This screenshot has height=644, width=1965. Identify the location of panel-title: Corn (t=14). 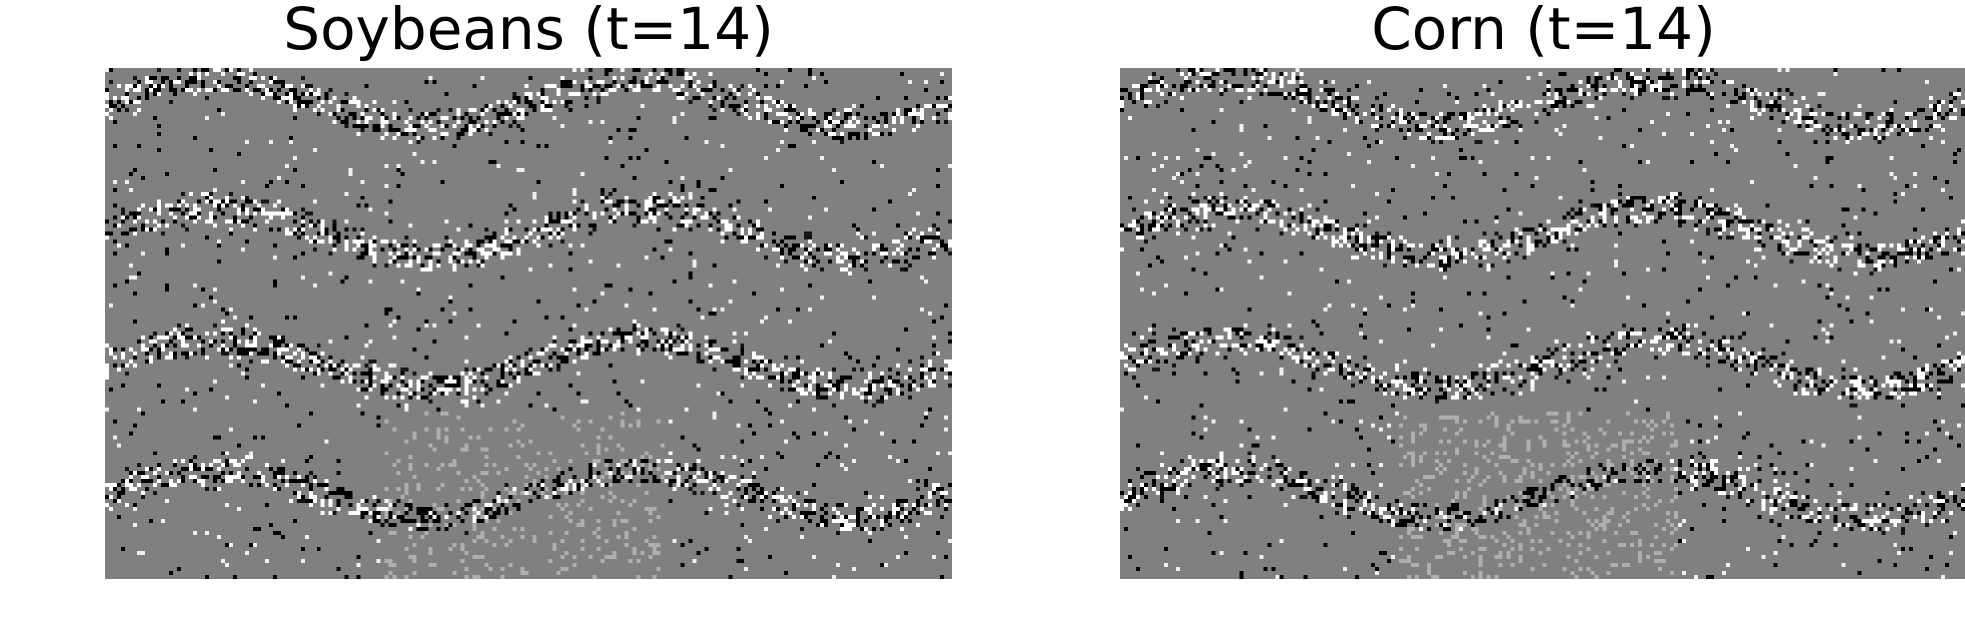
(1543, 31).